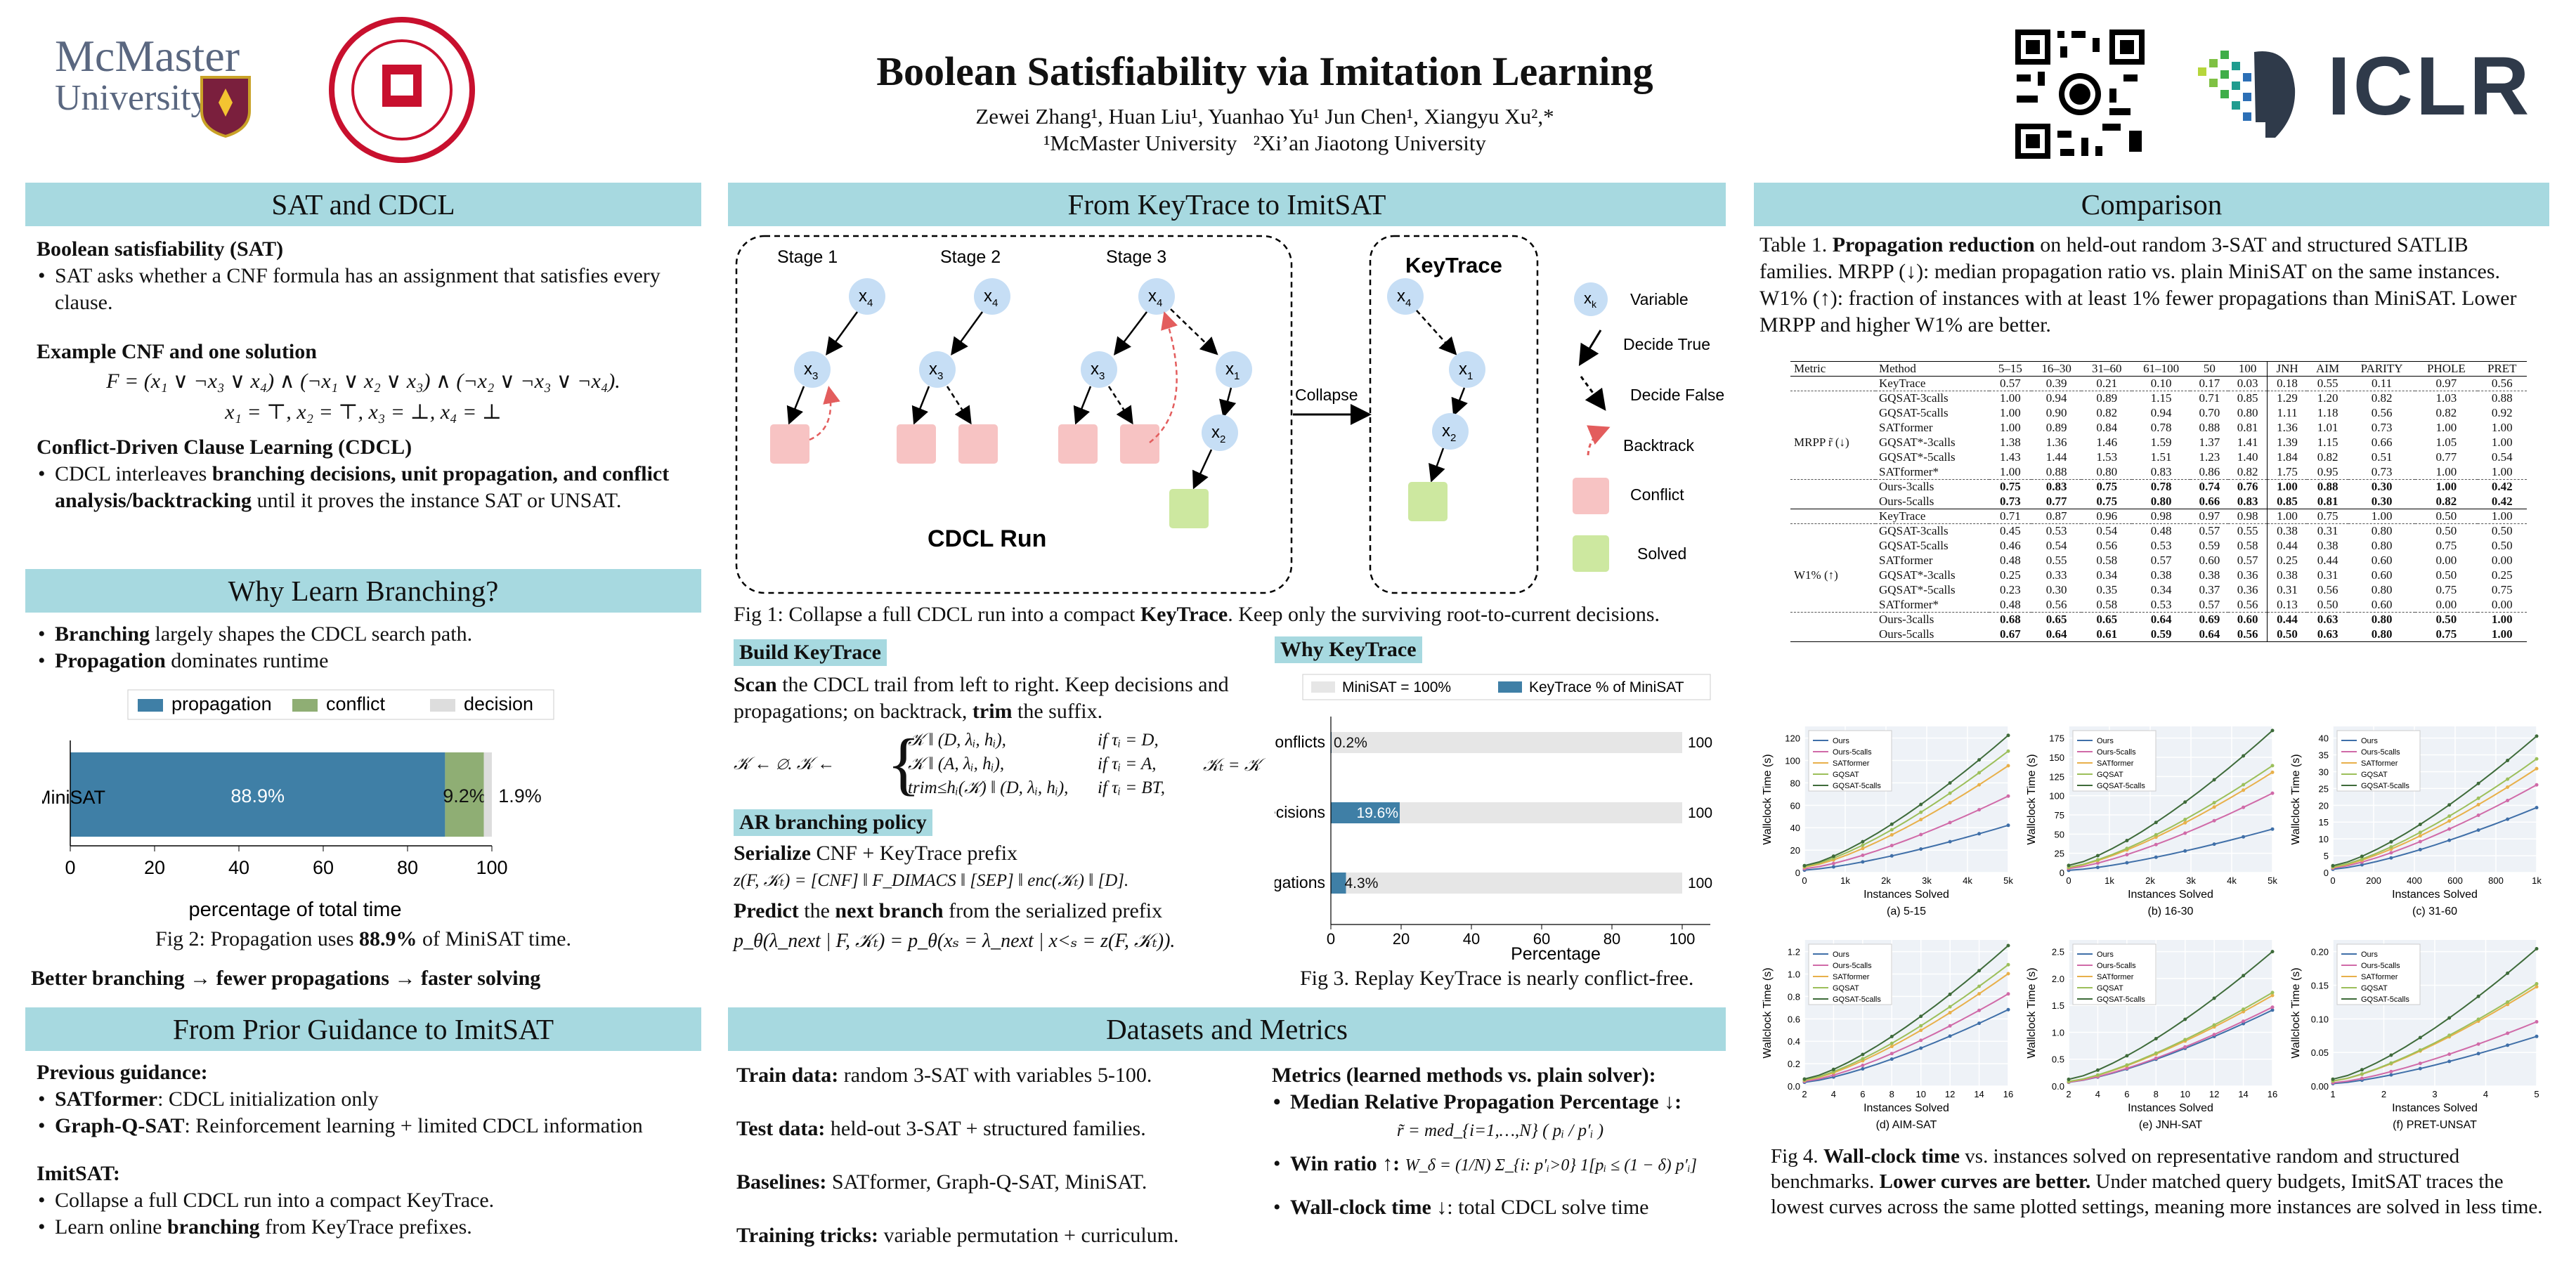 This screenshot has width=2576, height=1261. Describe the element at coordinates (1300, 742) in the screenshot. I see `fig3-category-conflicts: conflicts` at that location.